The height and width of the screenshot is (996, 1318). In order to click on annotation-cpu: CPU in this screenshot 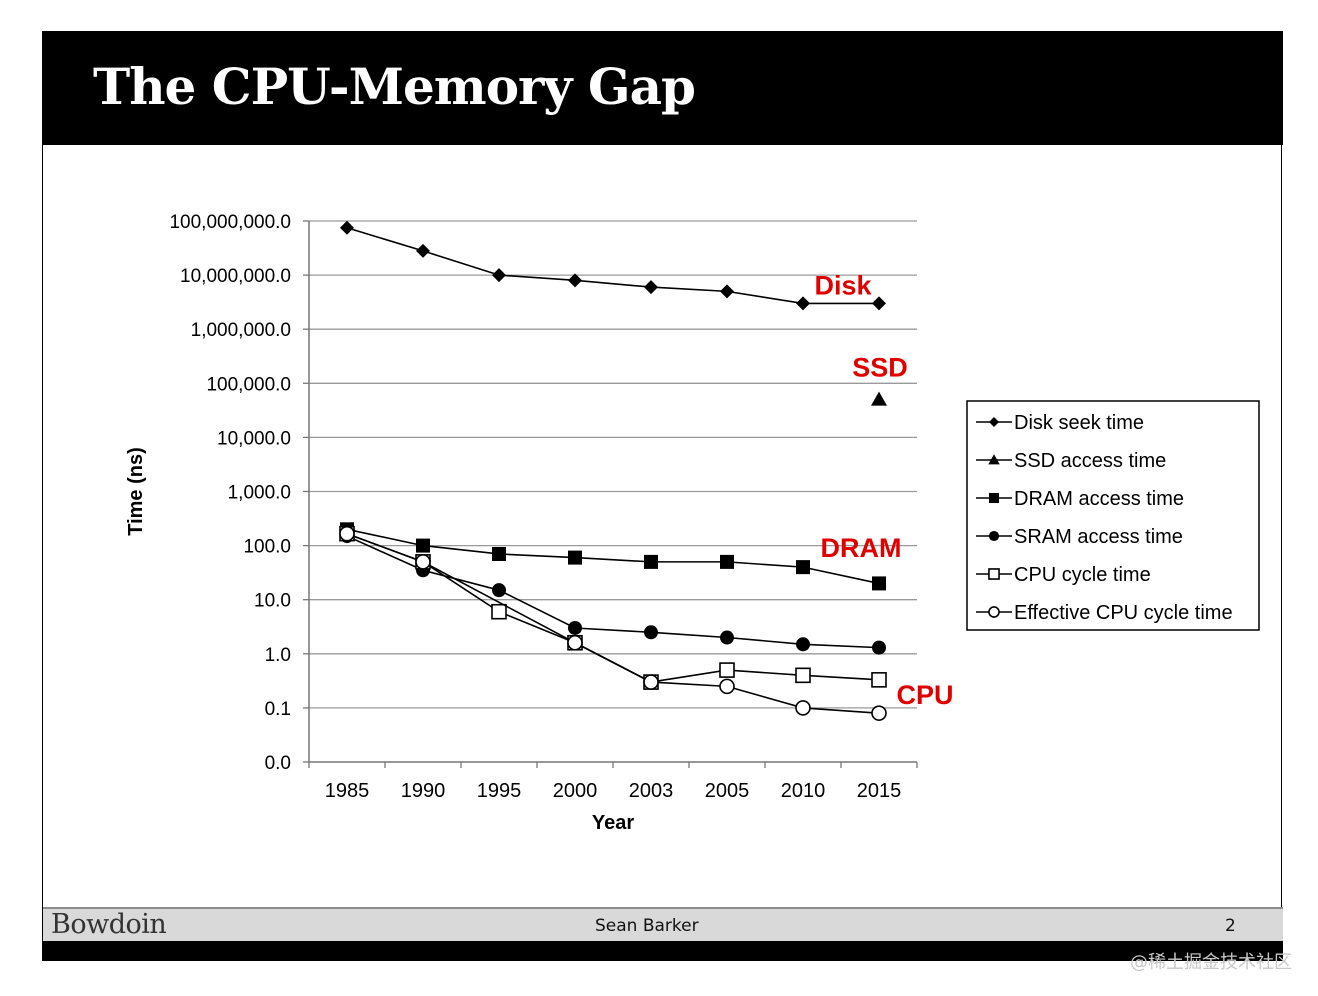, I will do `click(924, 695)`.